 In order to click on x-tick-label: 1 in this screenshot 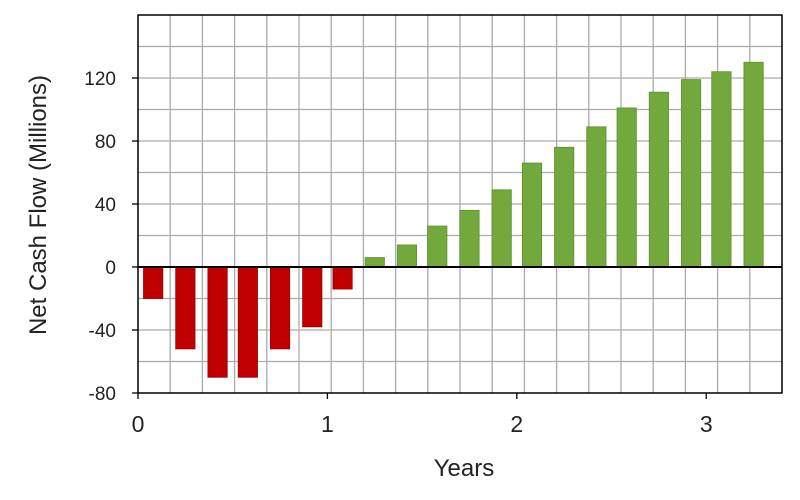, I will do `click(327, 424)`.